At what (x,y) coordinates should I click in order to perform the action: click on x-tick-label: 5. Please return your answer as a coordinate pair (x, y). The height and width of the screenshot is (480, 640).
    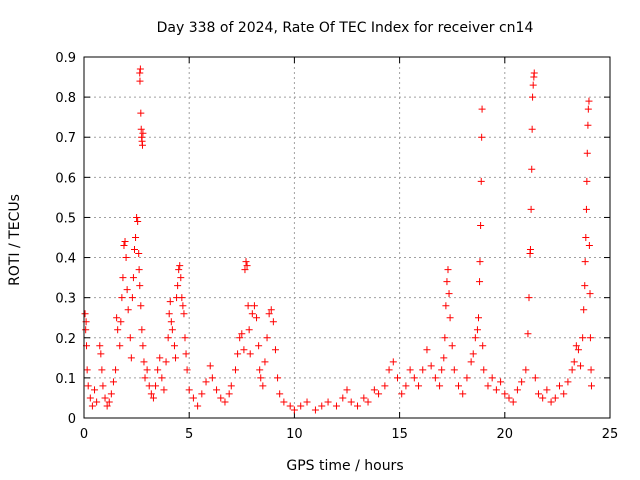
    Looking at the image, I should click on (189, 434).